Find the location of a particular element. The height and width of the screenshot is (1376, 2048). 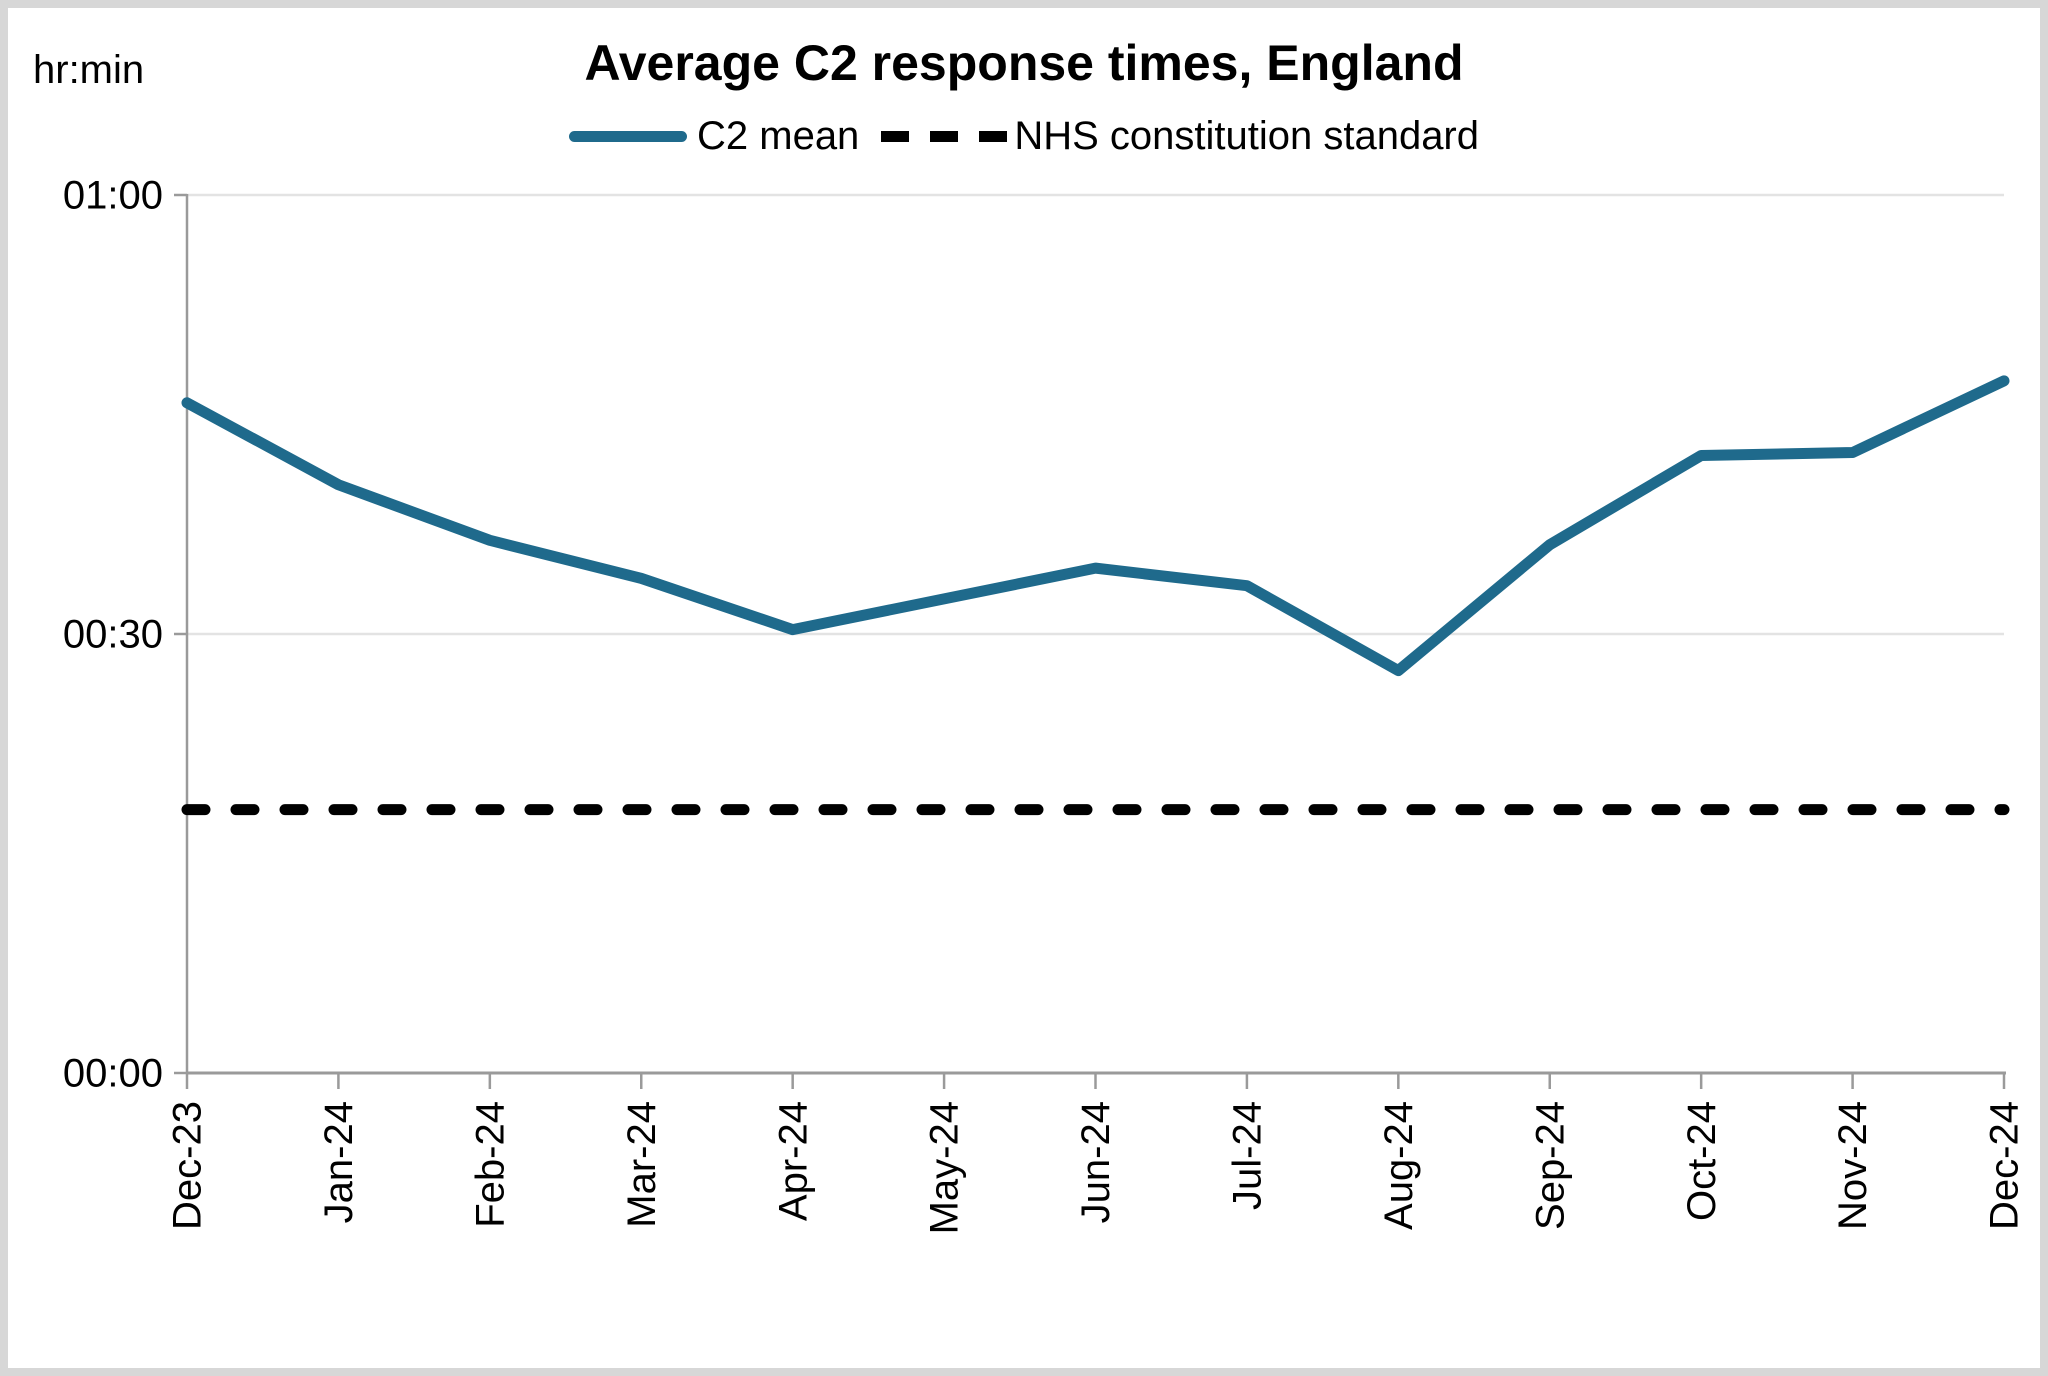

y-axis-unit-label: hr:min is located at coordinates (89, 70).